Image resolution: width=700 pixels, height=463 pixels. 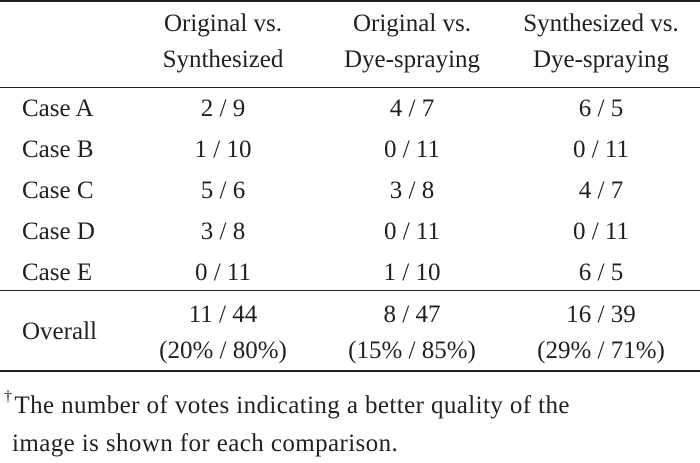 What do you see at coordinates (223, 350) in the screenshot?
I see `overall-percent: (20% / 80%)` at bounding box center [223, 350].